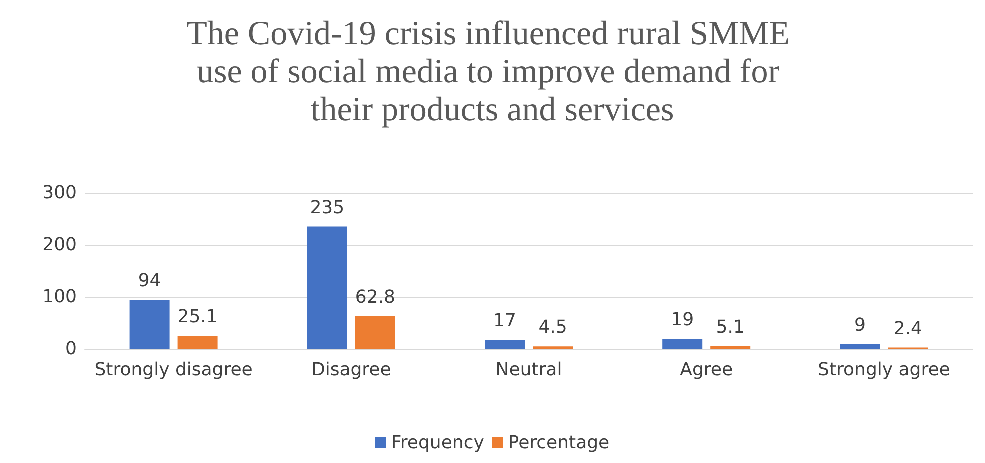 Image resolution: width=985 pixels, height=463 pixels. What do you see at coordinates (505, 321) in the screenshot?
I see `data-label: 17` at bounding box center [505, 321].